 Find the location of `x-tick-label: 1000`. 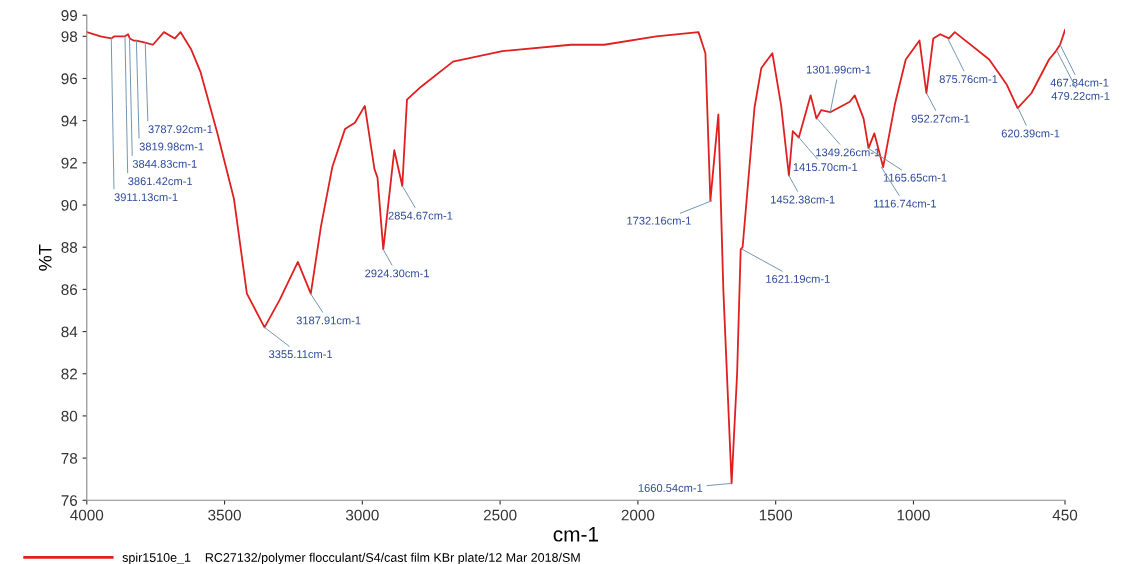

x-tick-label: 1000 is located at coordinates (913, 515).